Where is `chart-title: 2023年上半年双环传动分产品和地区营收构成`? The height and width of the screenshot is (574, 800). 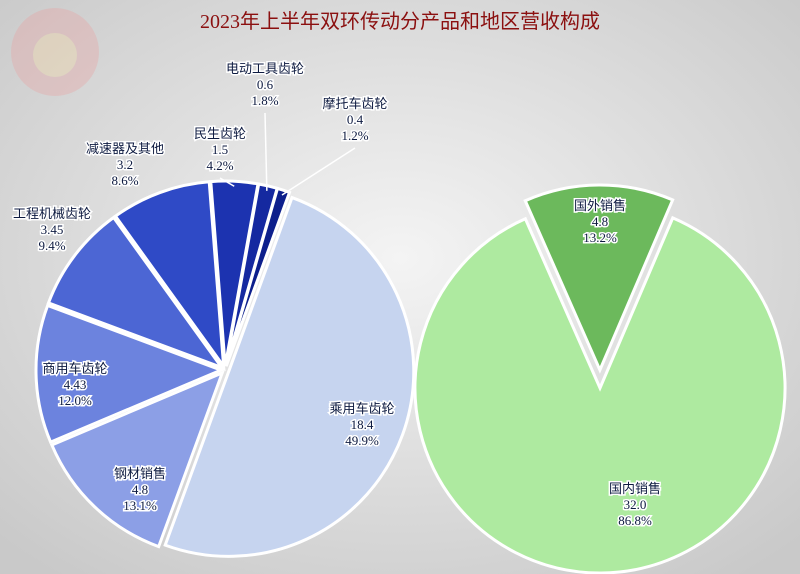 chart-title: 2023年上半年双环传动分产品和地区营收构成 is located at coordinates (400, 21).